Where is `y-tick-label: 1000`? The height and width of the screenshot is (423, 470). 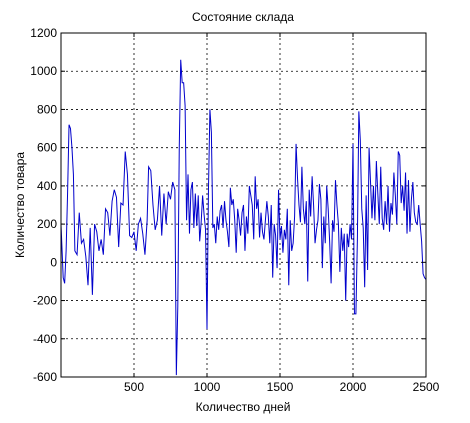
y-tick-label: 1000 is located at coordinates (43, 71).